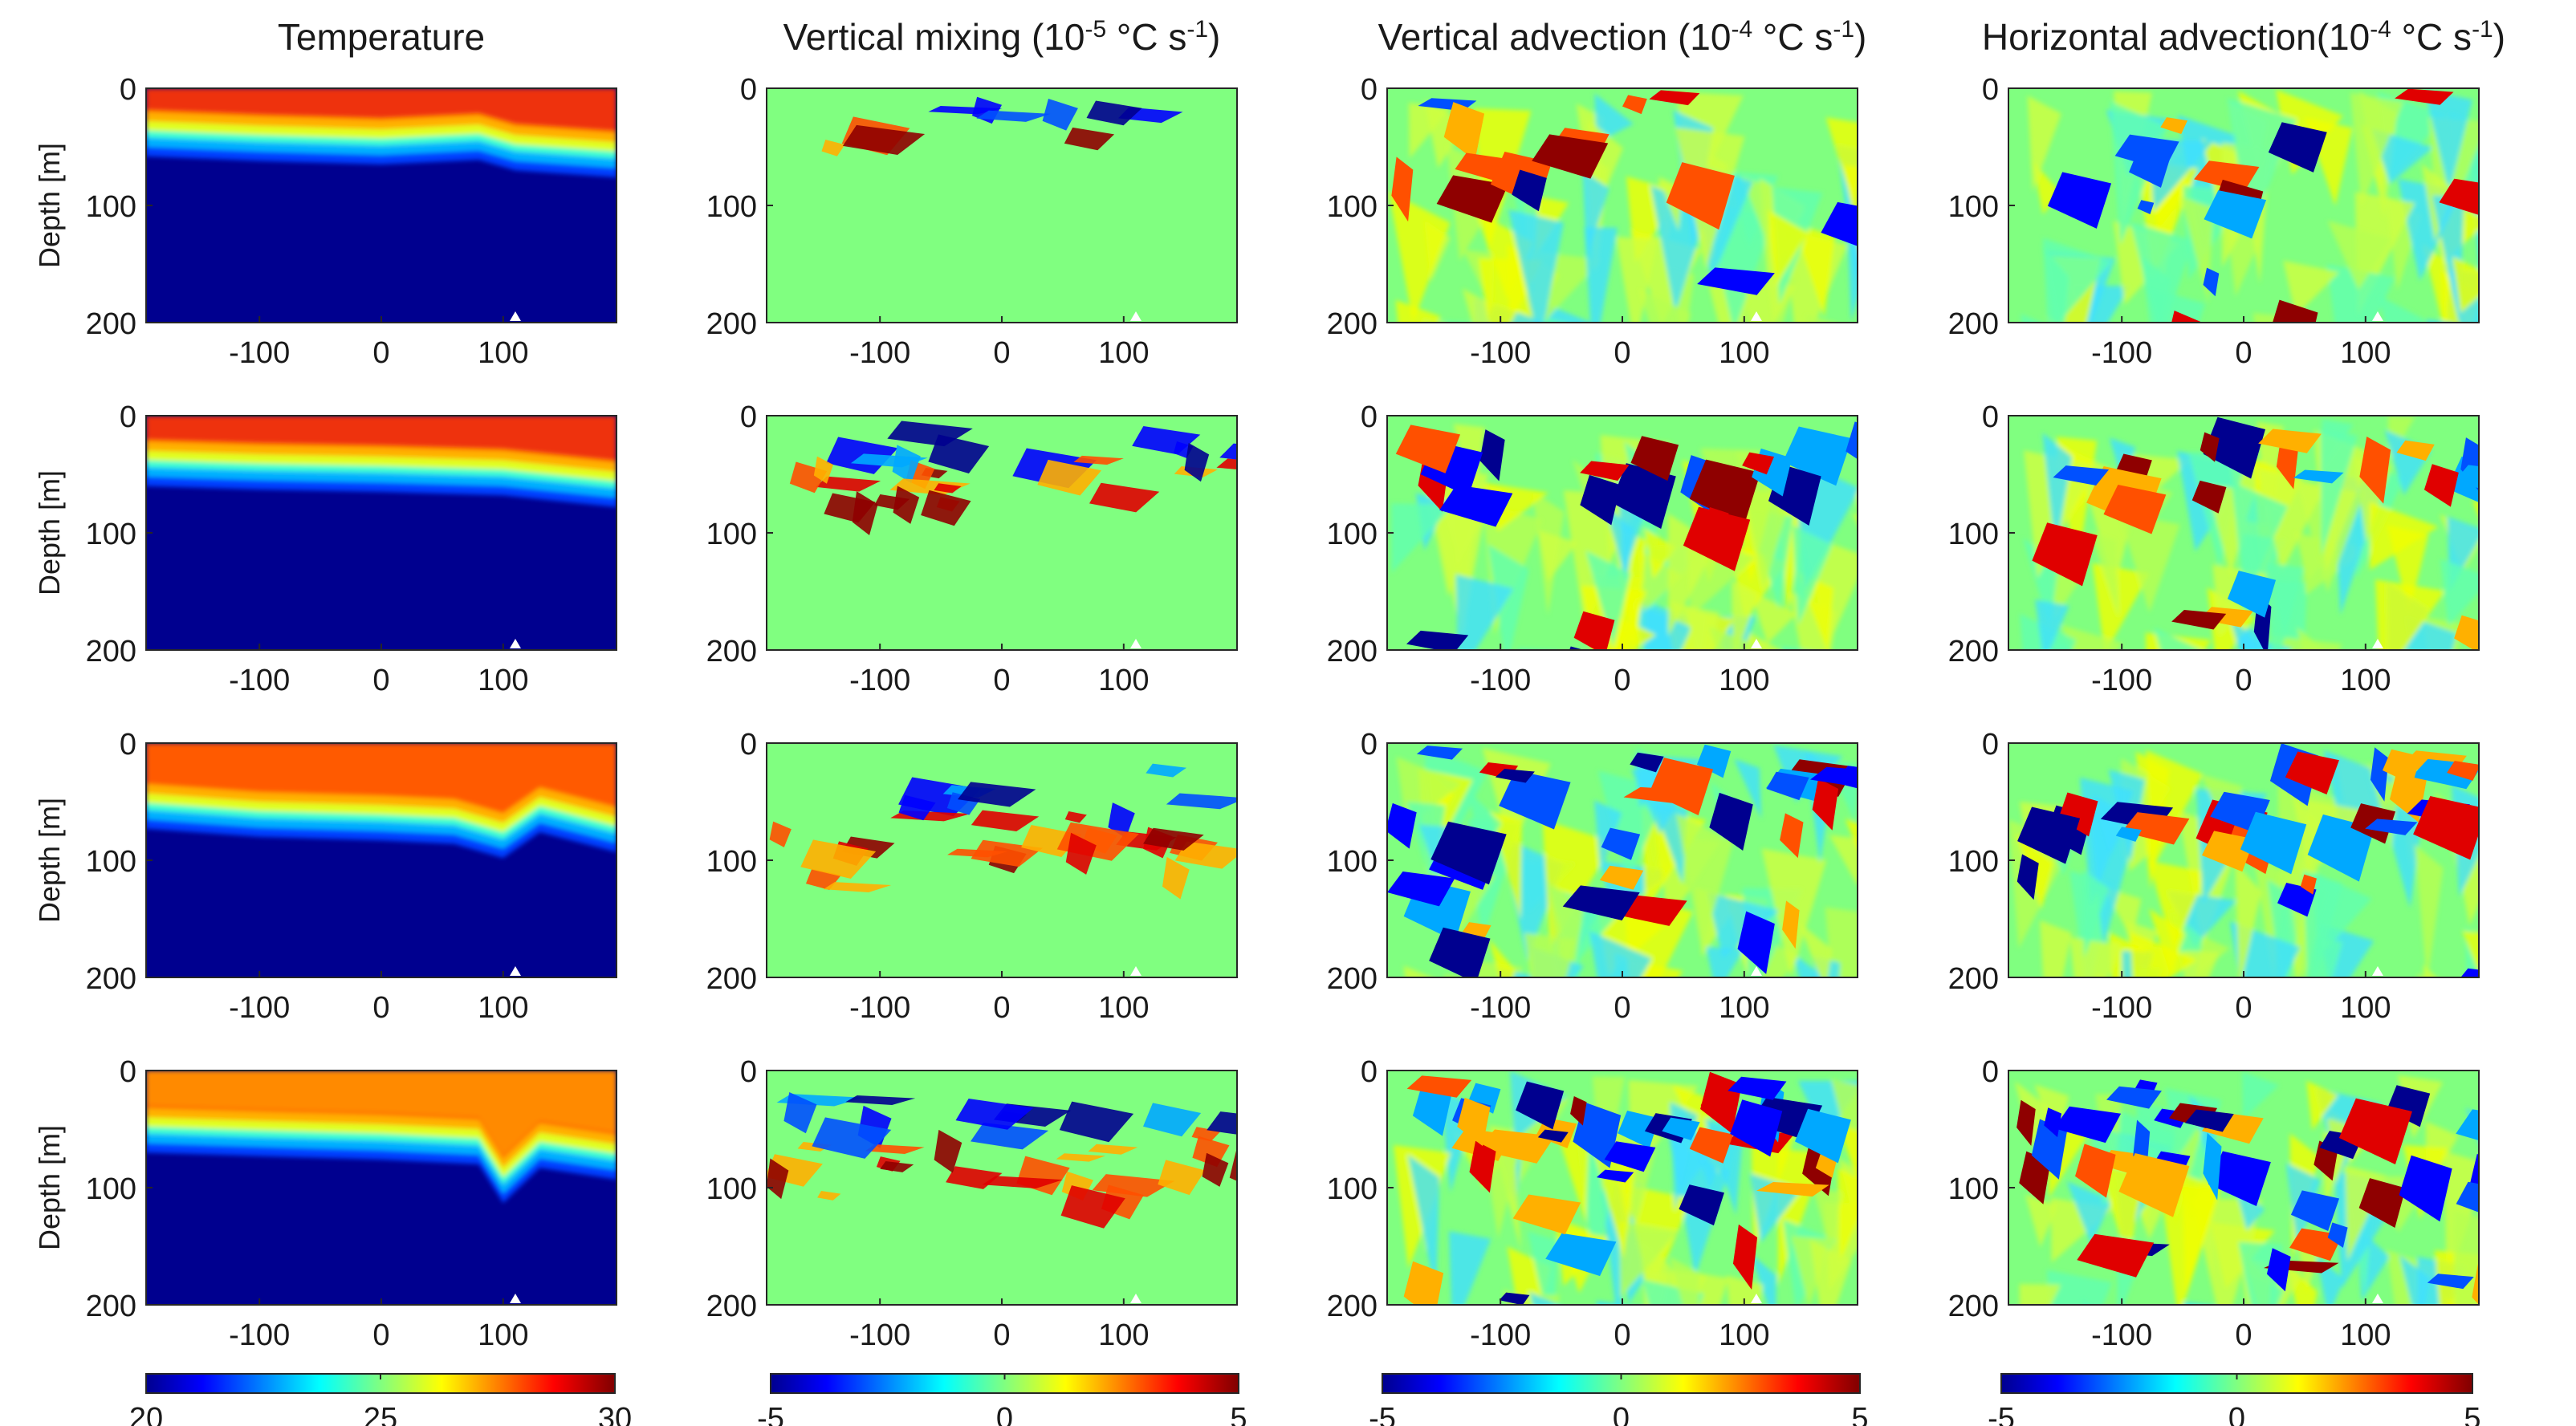 This screenshot has width=2576, height=1426. What do you see at coordinates (1592, 876) in the screenshot?
I see `panel-c3-r3: 0 100 200 -100 0 100` at bounding box center [1592, 876].